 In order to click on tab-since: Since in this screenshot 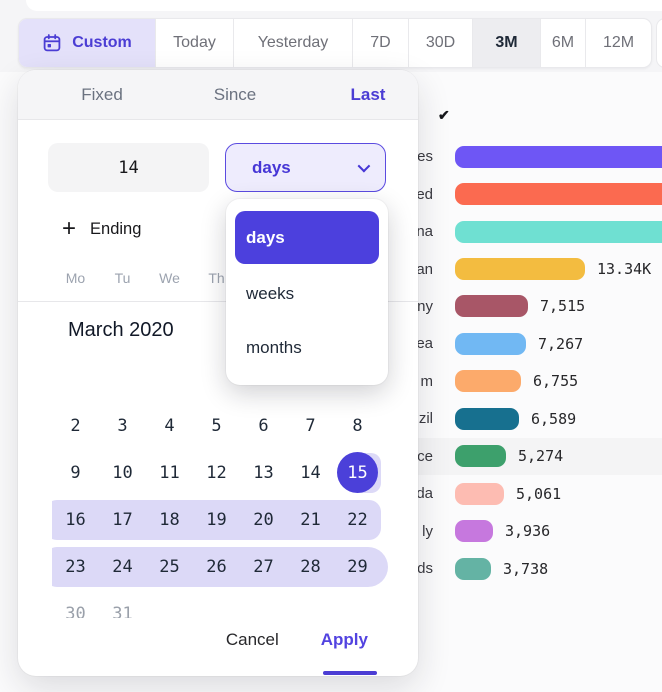, I will do `click(235, 94)`.